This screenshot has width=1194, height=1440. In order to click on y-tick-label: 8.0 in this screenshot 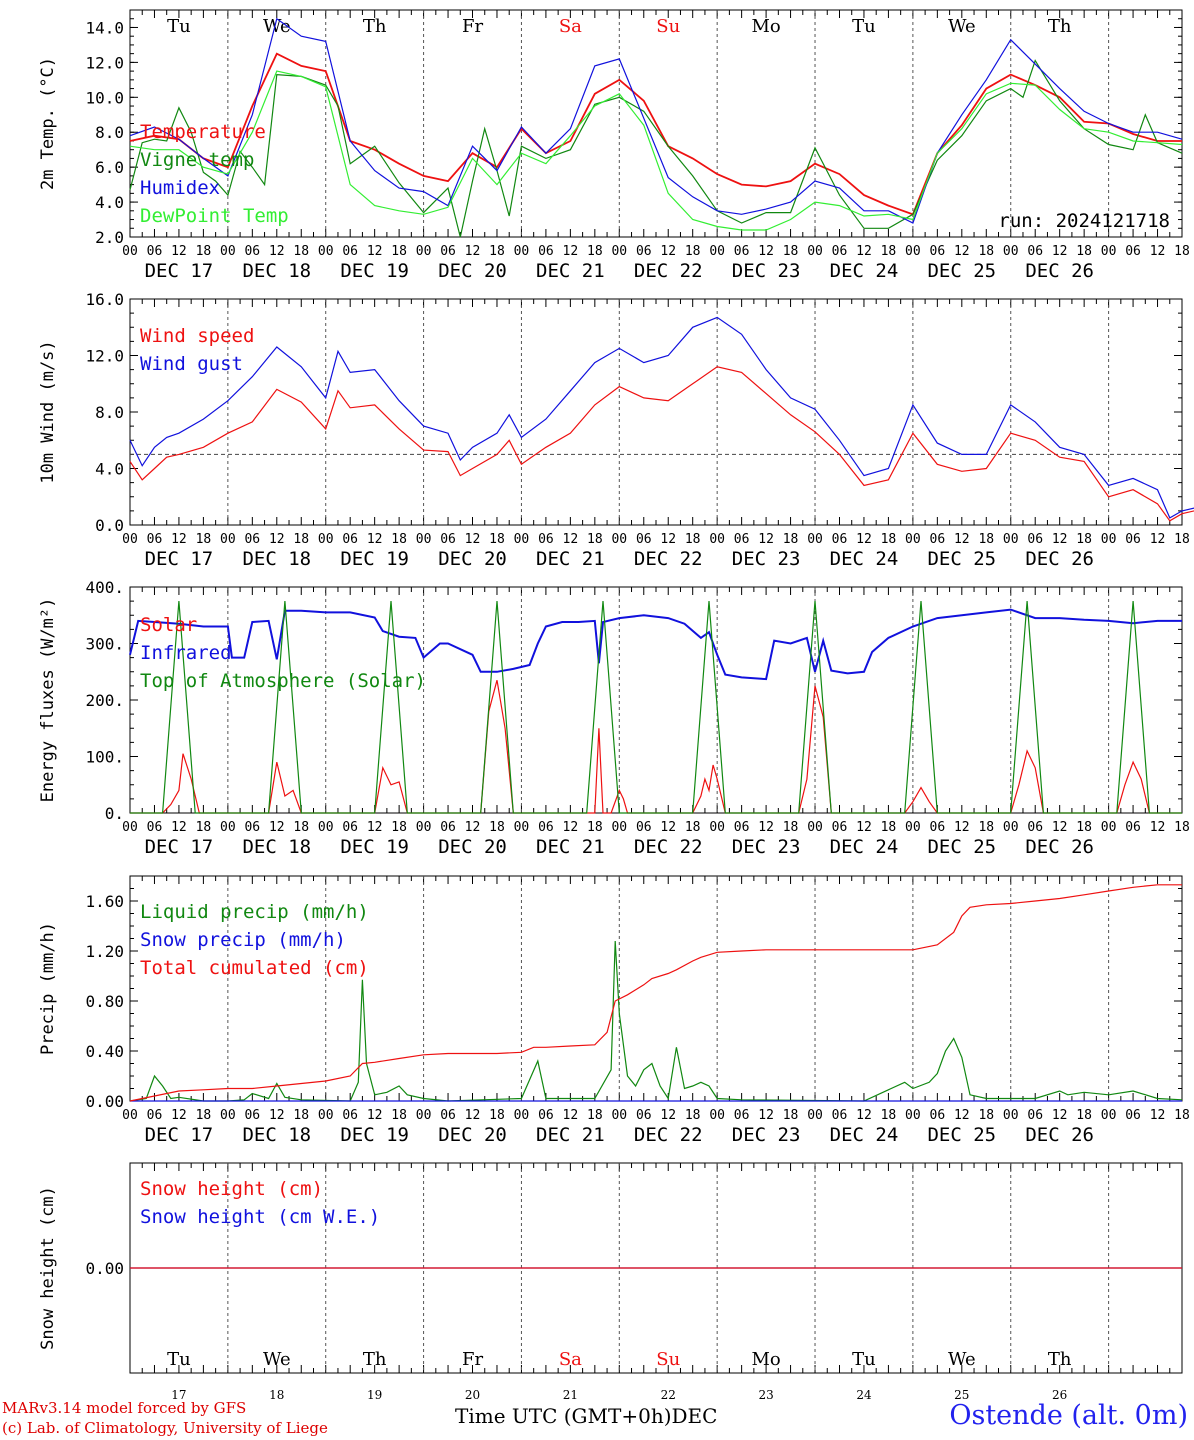, I will do `click(109, 412)`.